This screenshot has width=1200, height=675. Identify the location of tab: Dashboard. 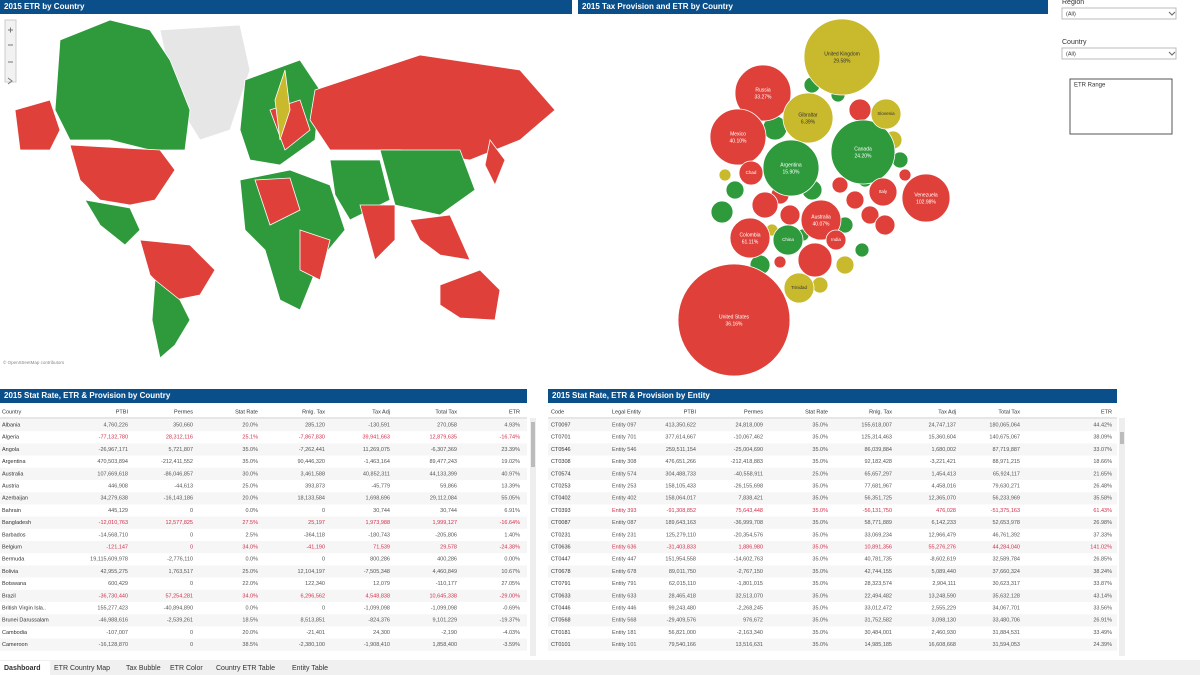
(22, 668).